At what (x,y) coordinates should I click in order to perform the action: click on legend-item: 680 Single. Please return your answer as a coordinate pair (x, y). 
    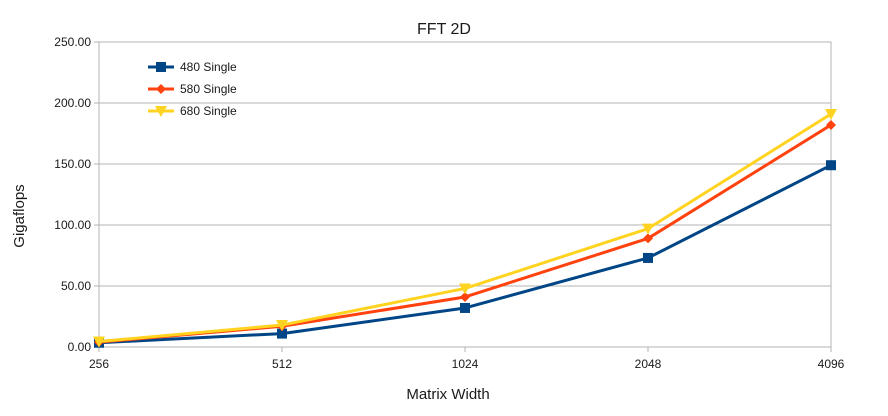
    Looking at the image, I should click on (192, 111).